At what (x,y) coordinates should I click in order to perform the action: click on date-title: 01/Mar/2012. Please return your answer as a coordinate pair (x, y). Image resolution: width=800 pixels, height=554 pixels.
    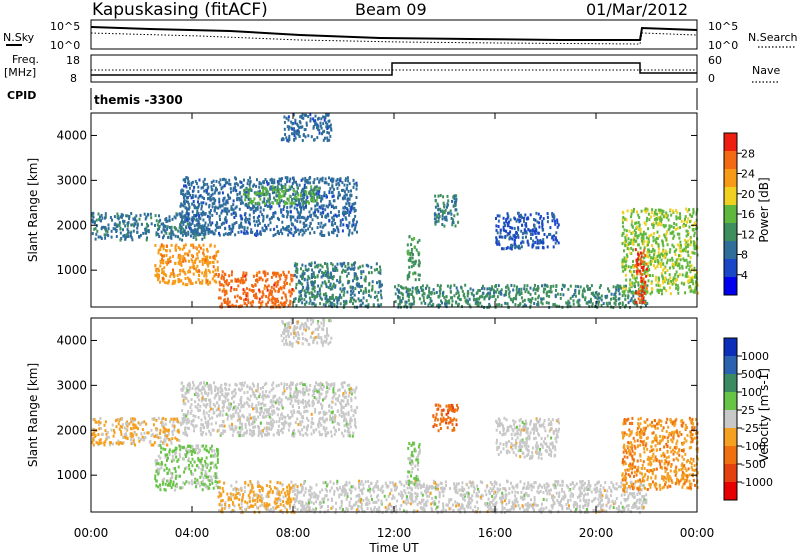
    Looking at the image, I should click on (637, 9).